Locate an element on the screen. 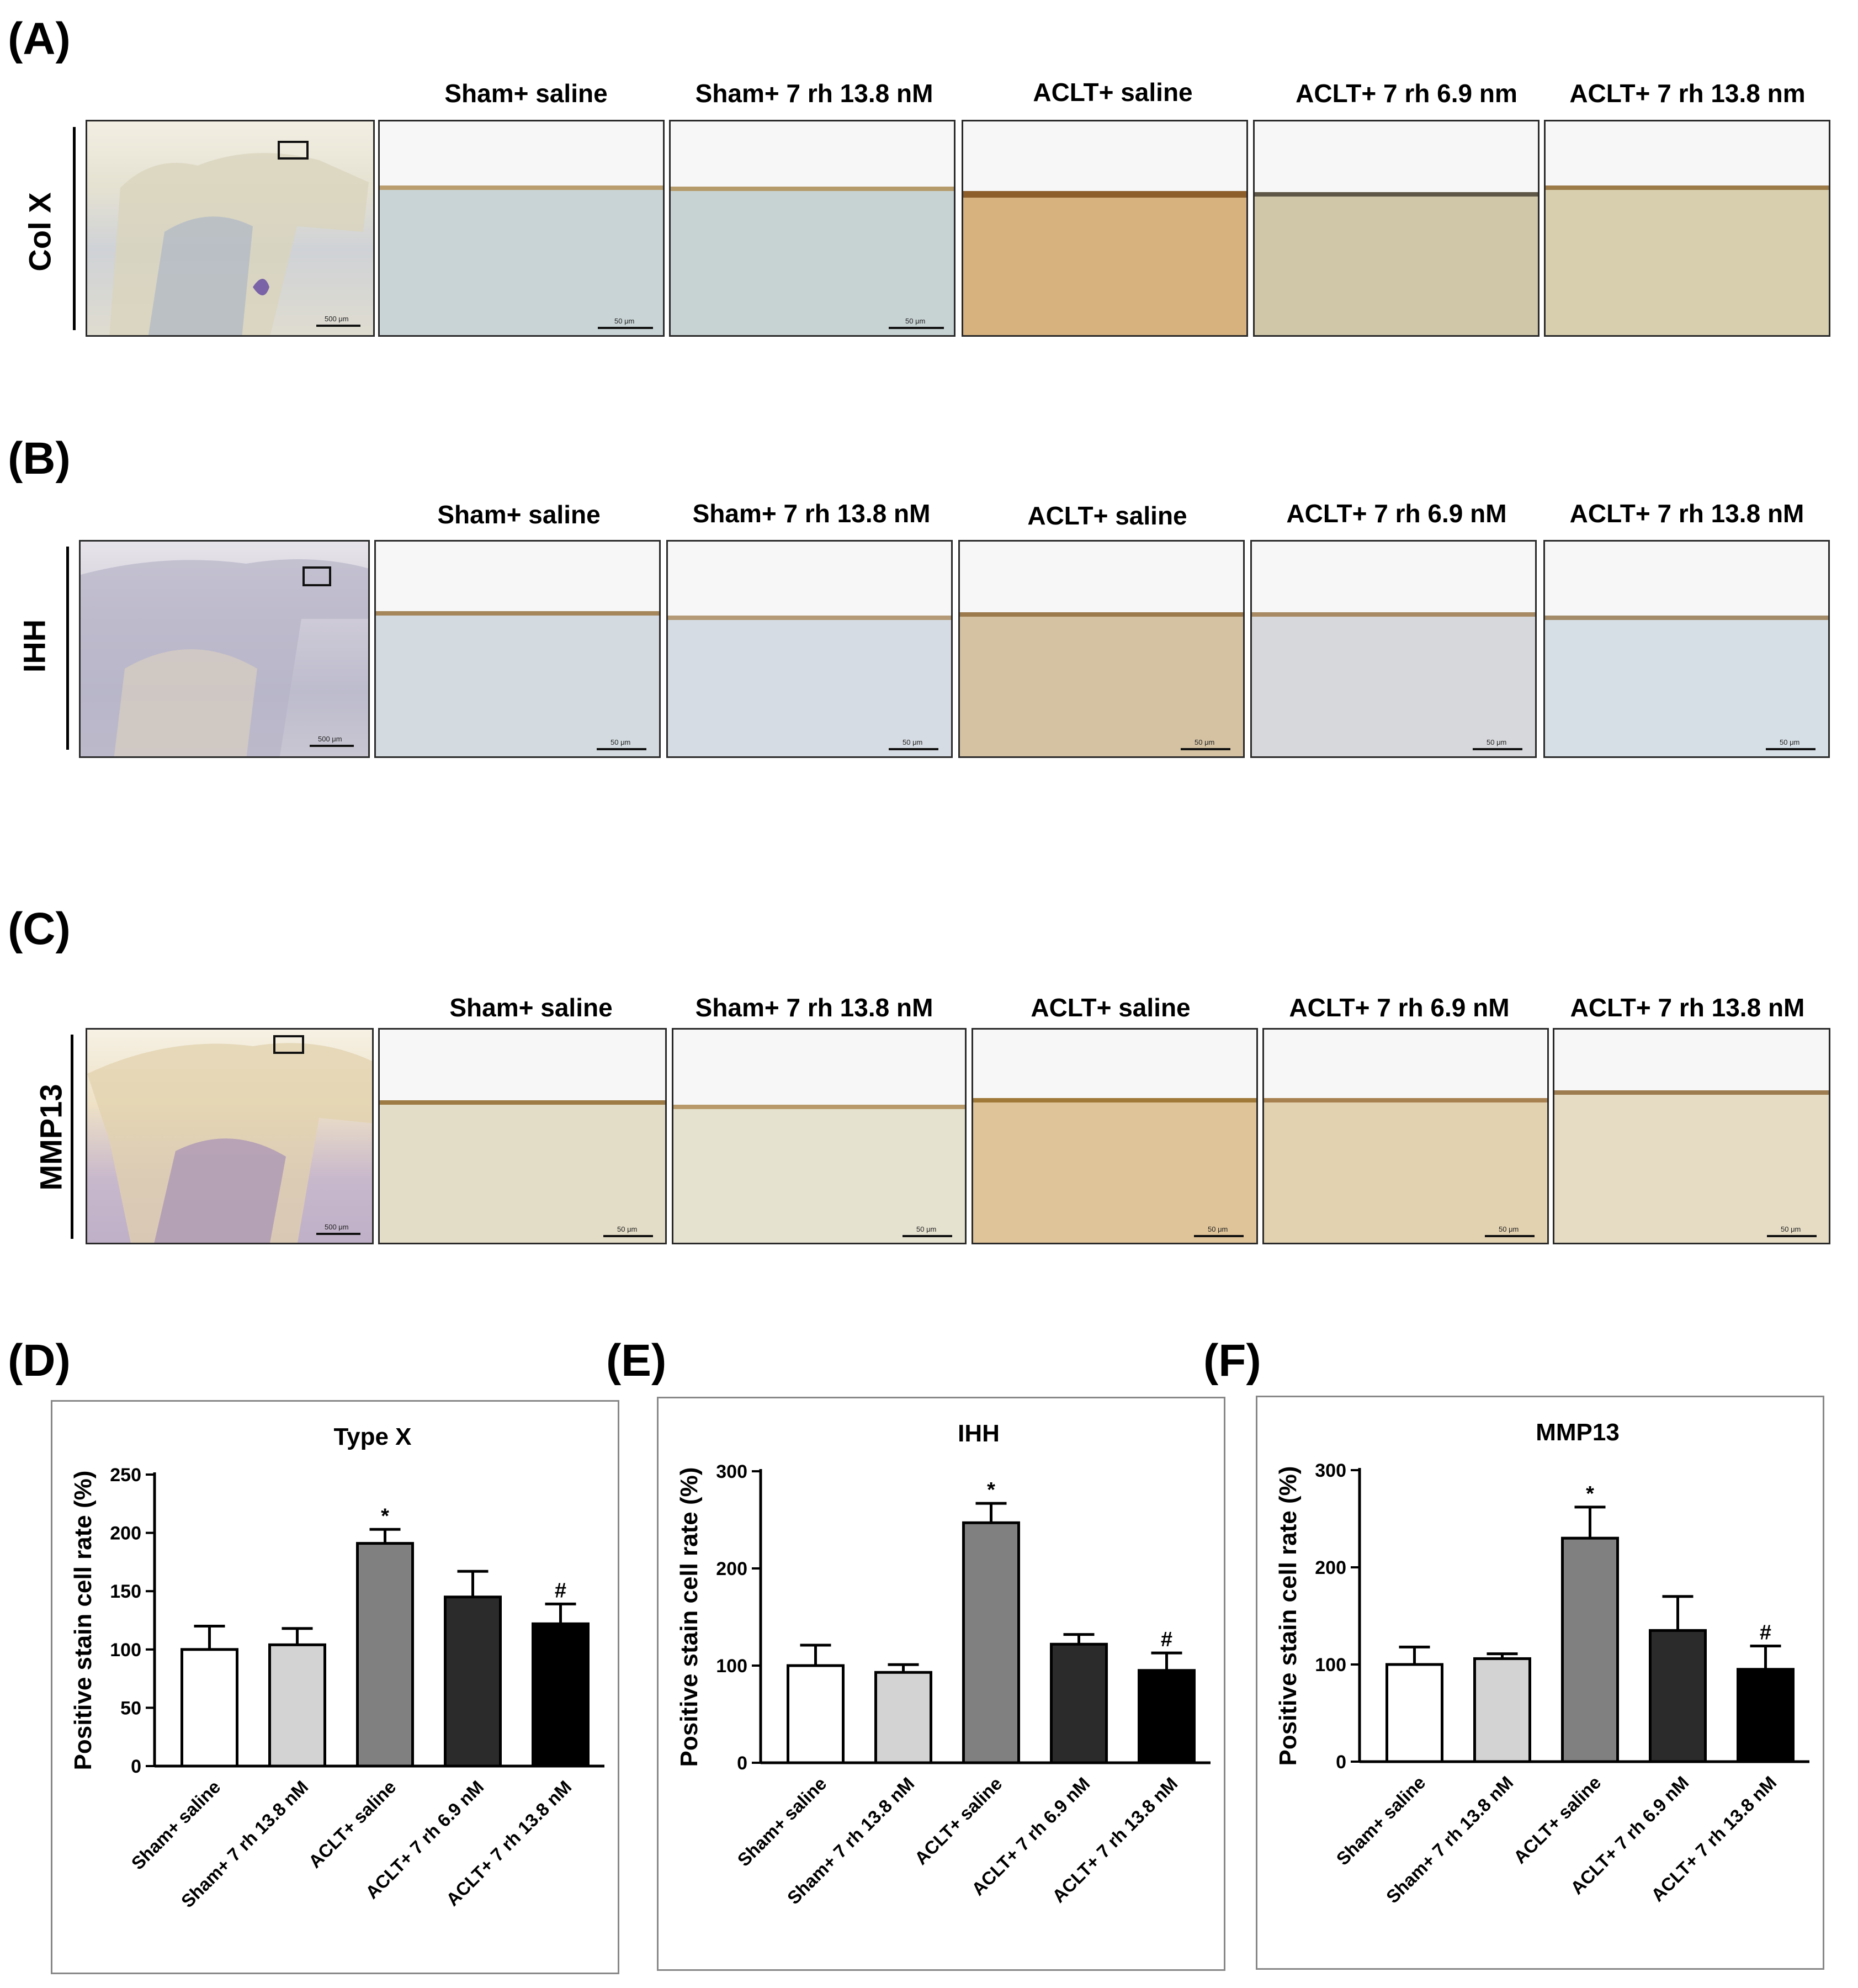 The width and height of the screenshot is (1858, 1988). roi-box-b is located at coordinates (317, 576).